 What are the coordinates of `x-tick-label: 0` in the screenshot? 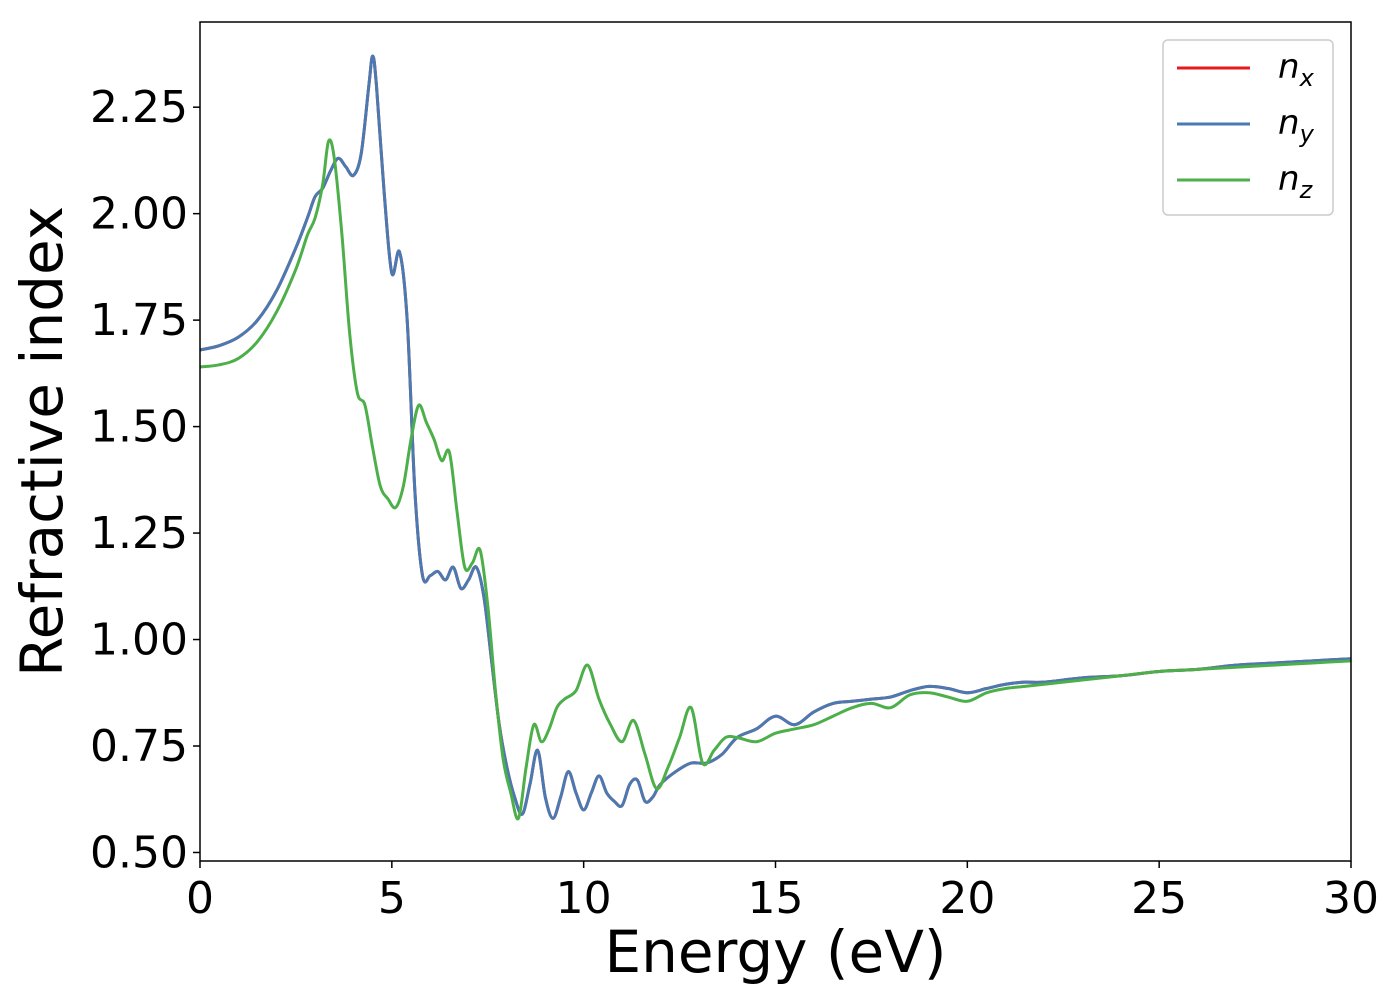 It's located at (200, 898).